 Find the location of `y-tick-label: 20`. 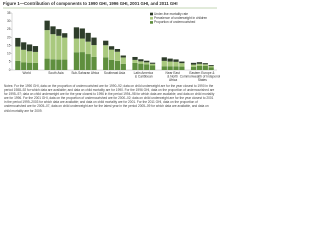

y-tick-label: 20 is located at coordinates (9, 37).